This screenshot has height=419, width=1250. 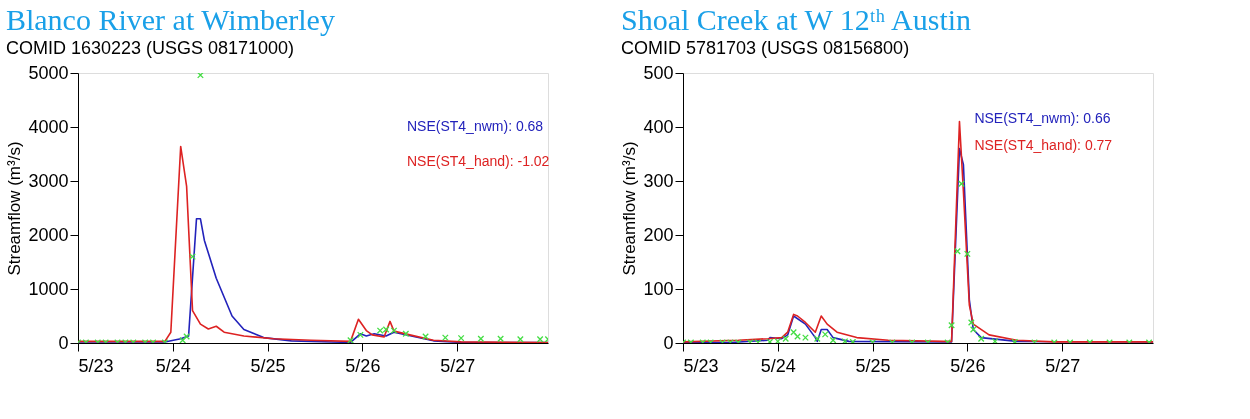 I want to click on y-tick-label: 2000, so click(x=48, y=234).